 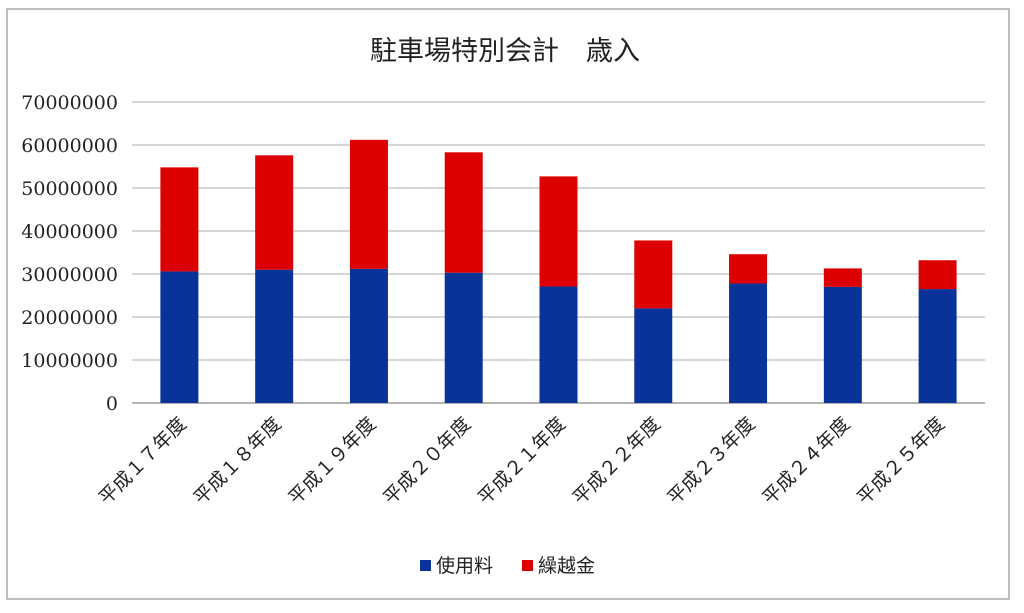 What do you see at coordinates (711, 461) in the screenshot?
I see `x-category-label: 平成２３年度` at bounding box center [711, 461].